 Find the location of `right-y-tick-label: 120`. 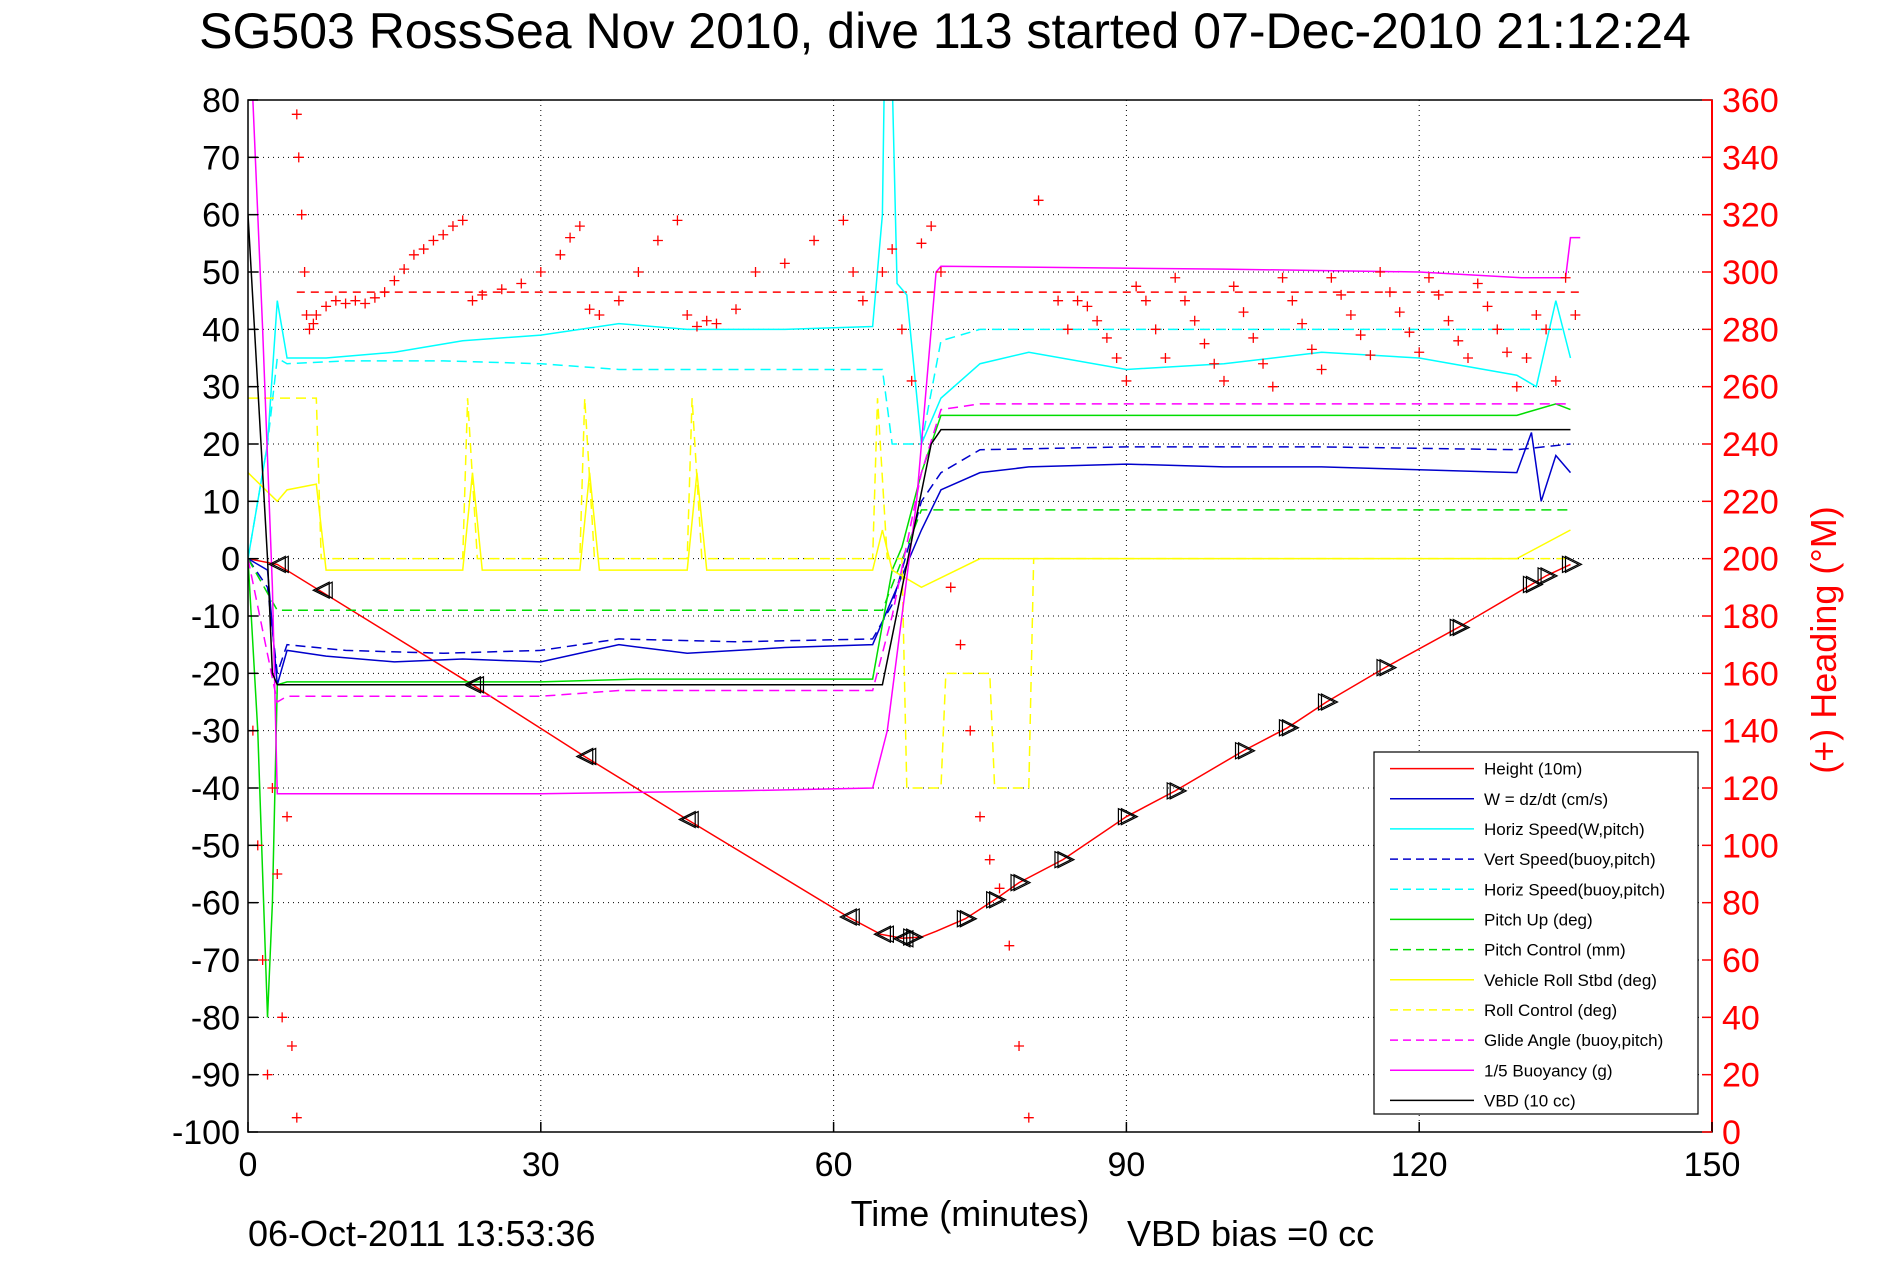

right-y-tick-label: 120 is located at coordinates (1750, 789).